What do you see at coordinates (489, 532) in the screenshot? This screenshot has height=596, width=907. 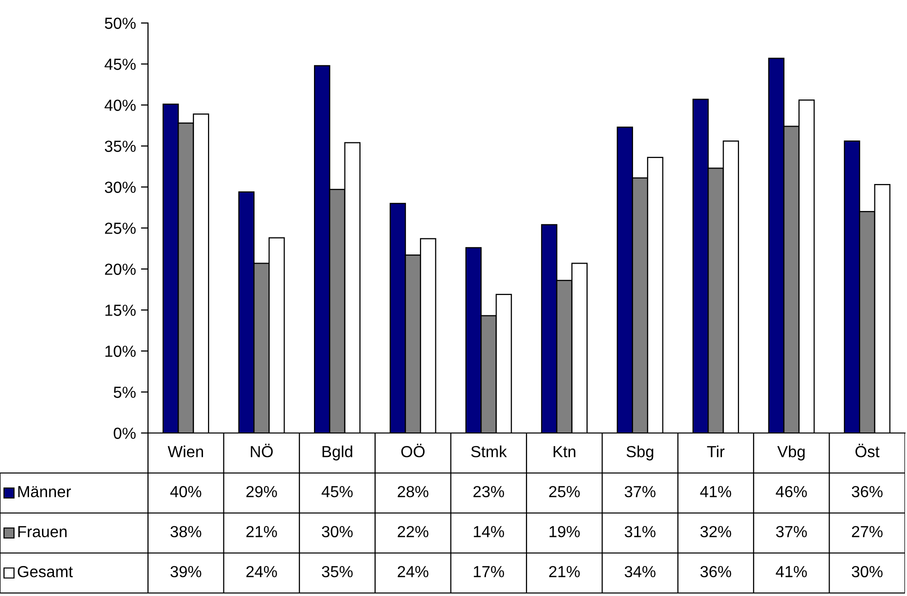 I see `data-label: 14%` at bounding box center [489, 532].